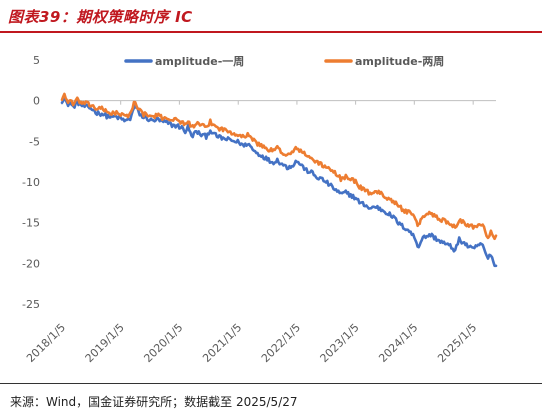  What do you see at coordinates (34, 141) in the screenshot?
I see `y-tick-label: -5` at bounding box center [34, 141].